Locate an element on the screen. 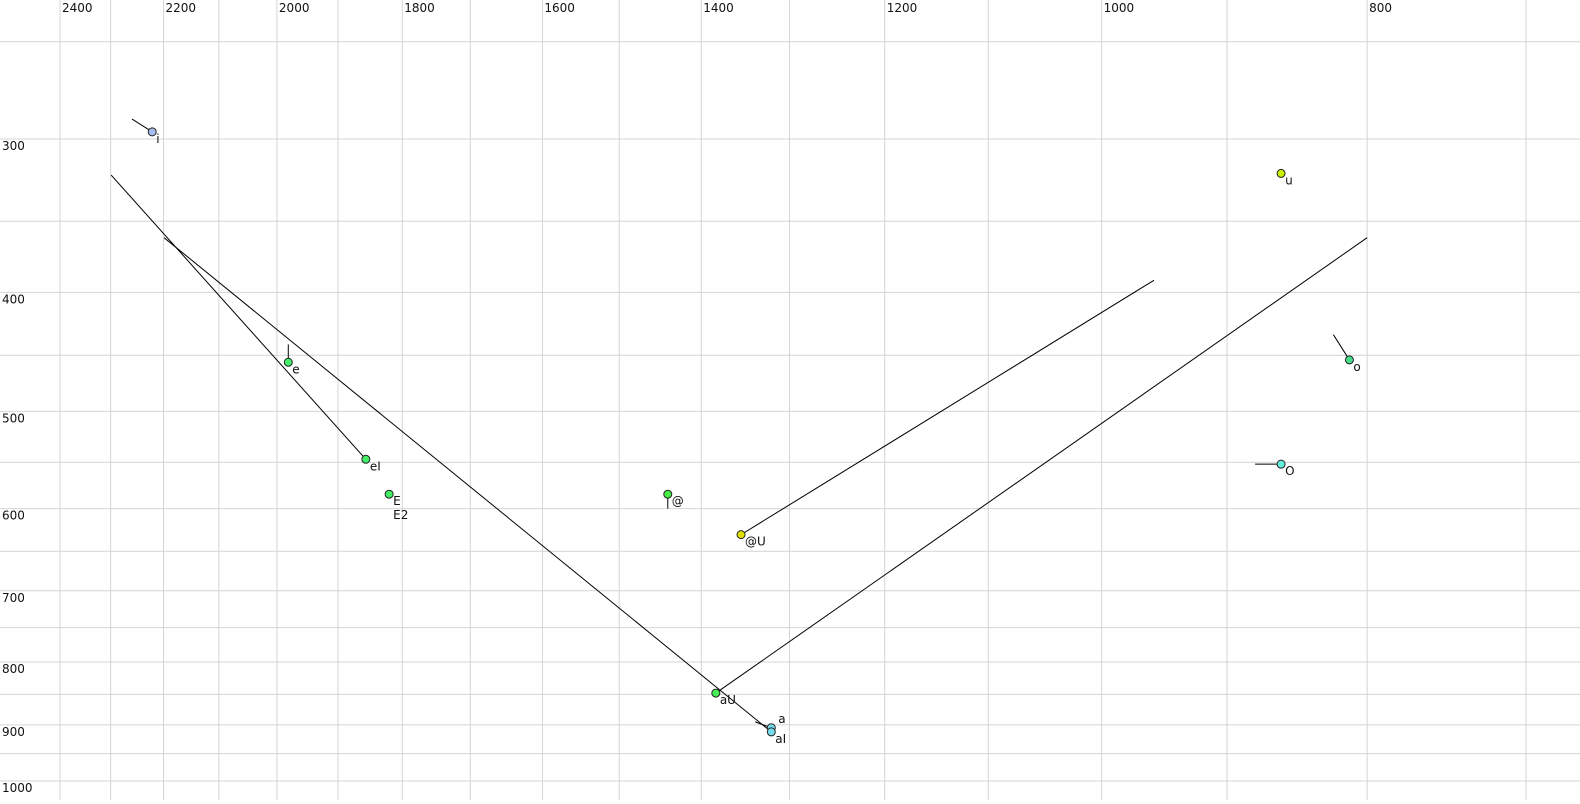 Image resolution: width=1580 pixels, height=804 pixels. point-label: a is located at coordinates (781, 719).